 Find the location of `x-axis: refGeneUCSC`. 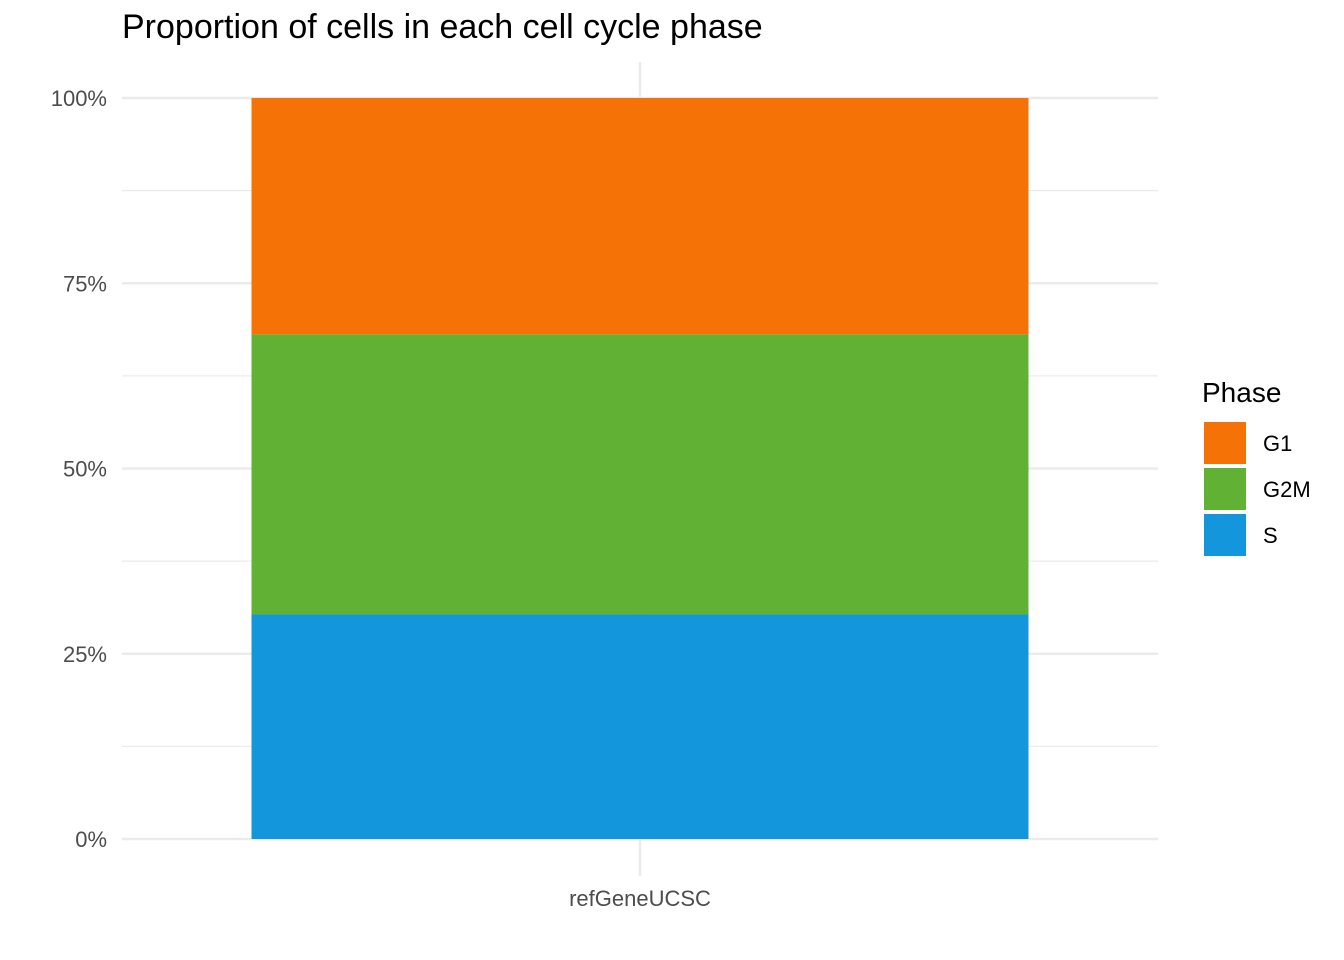

x-axis: refGeneUCSC is located at coordinates (640, 898).